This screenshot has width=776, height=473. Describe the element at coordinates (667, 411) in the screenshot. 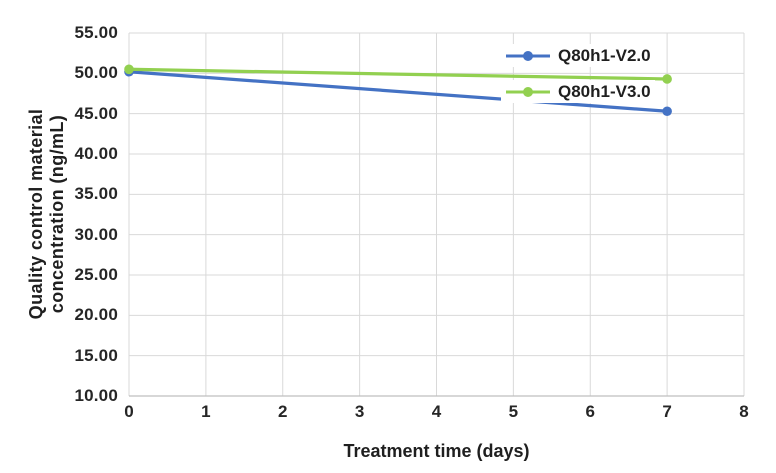

I see `x-tick-label: 7` at that location.